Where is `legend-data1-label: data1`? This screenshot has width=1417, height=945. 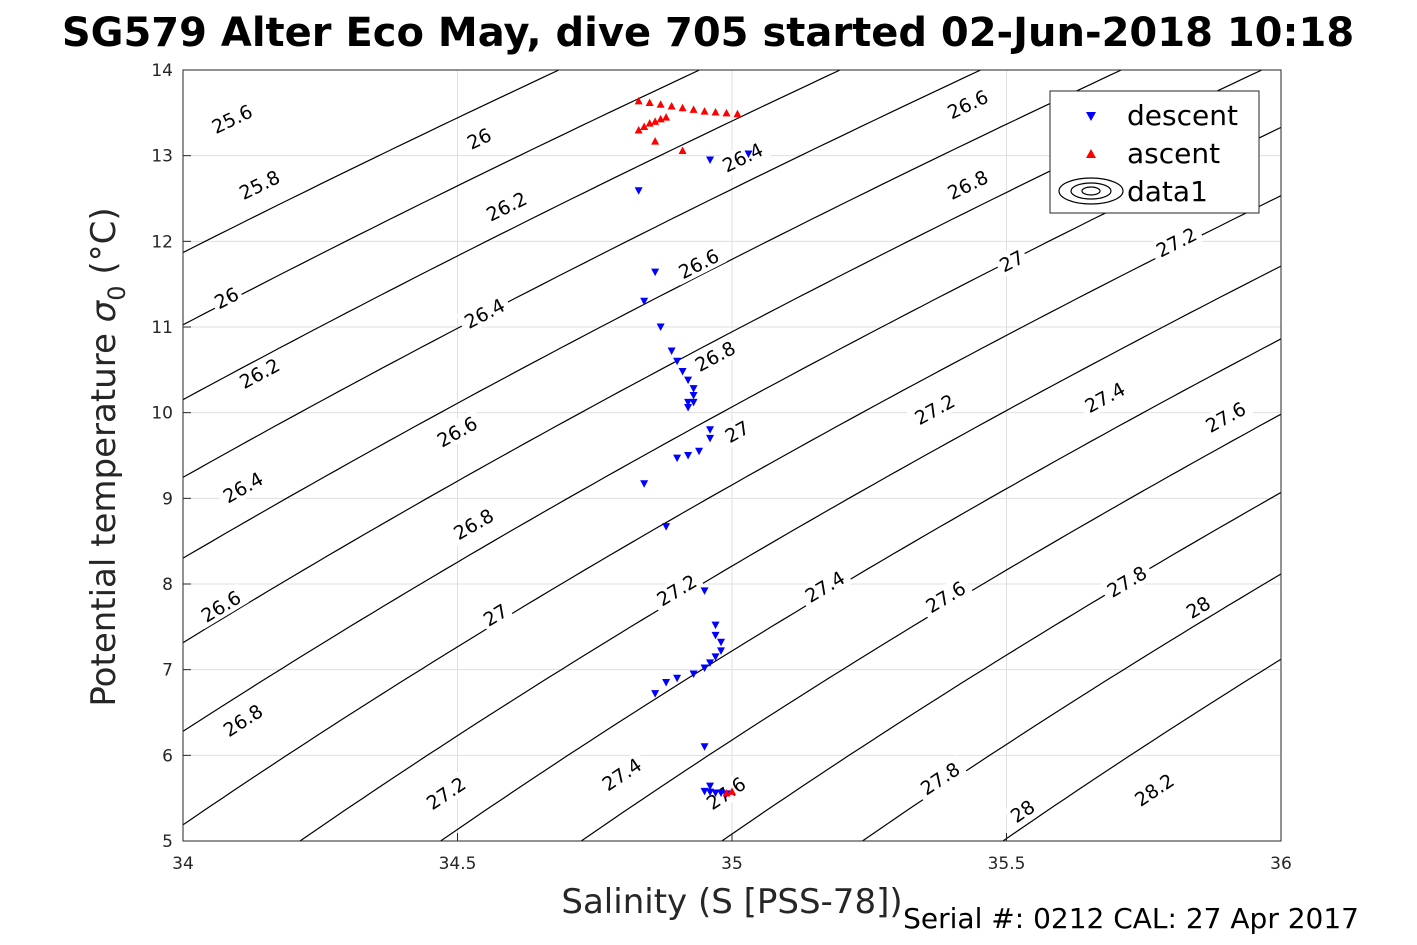
legend-data1-label: data1 is located at coordinates (1167, 191).